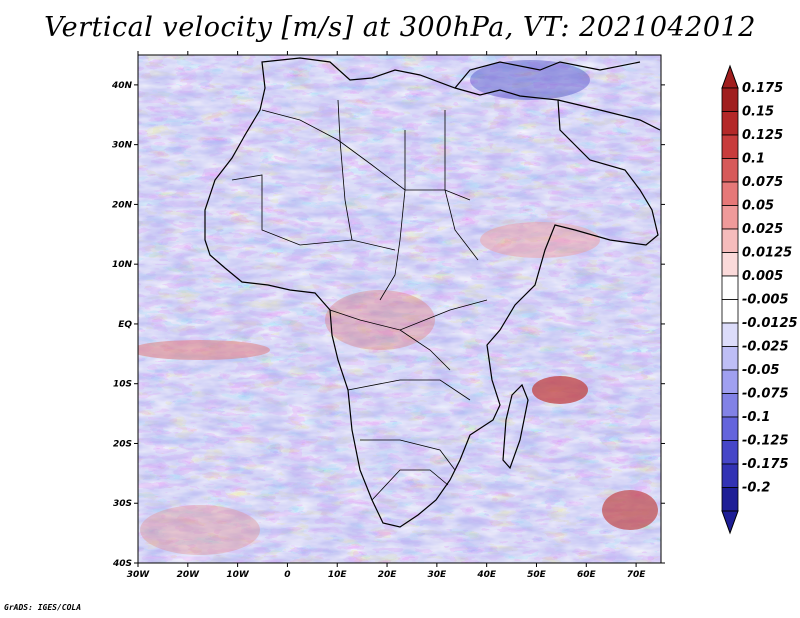  What do you see at coordinates (762, 276) in the screenshot?
I see `colorbar-label: 0.005` at bounding box center [762, 276].